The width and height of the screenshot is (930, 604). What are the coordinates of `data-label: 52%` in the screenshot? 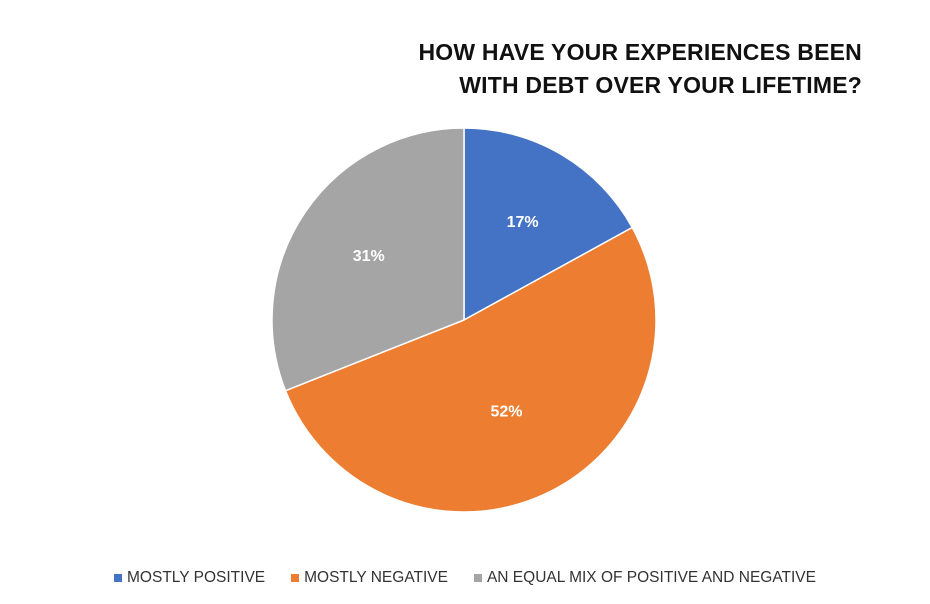 It's located at (506, 411).